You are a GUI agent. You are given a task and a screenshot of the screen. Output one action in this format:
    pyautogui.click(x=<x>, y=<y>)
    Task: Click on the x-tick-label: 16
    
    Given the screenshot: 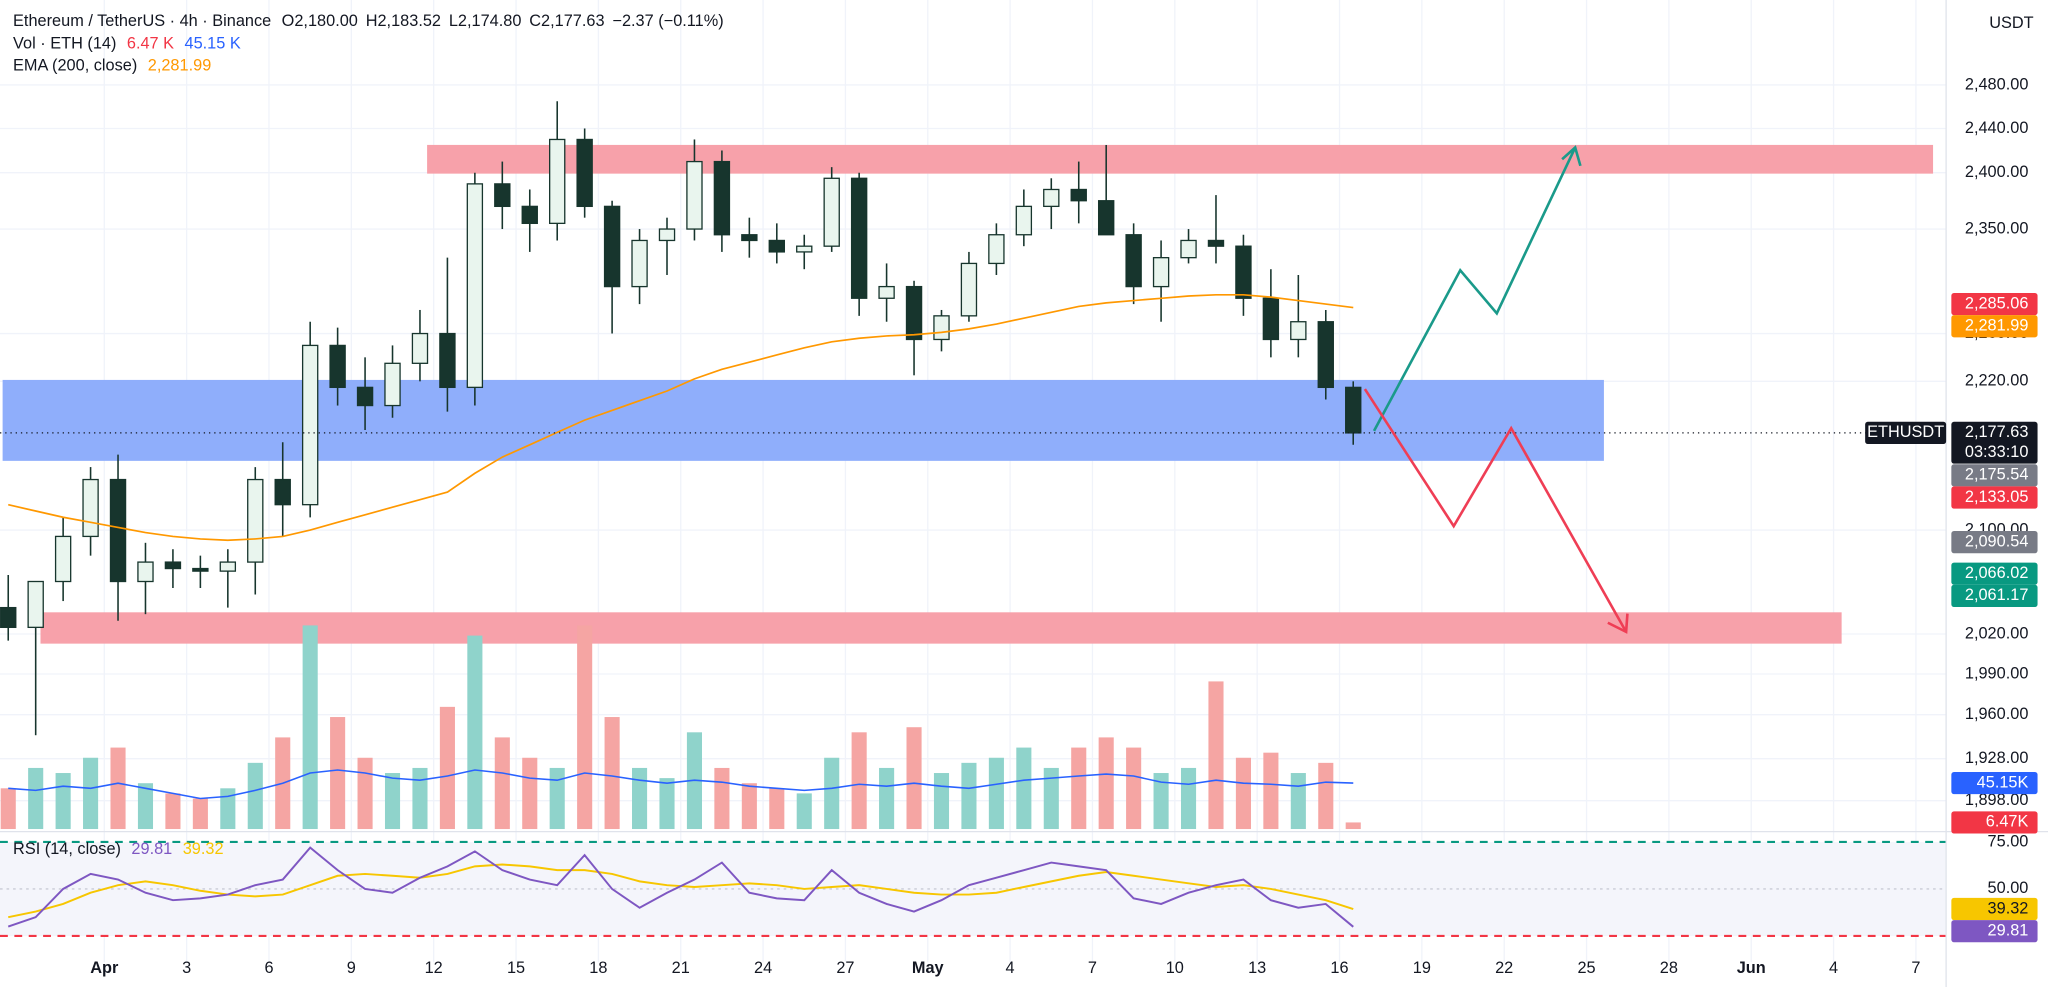 What is the action you would take?
    pyautogui.click(x=1339, y=968)
    